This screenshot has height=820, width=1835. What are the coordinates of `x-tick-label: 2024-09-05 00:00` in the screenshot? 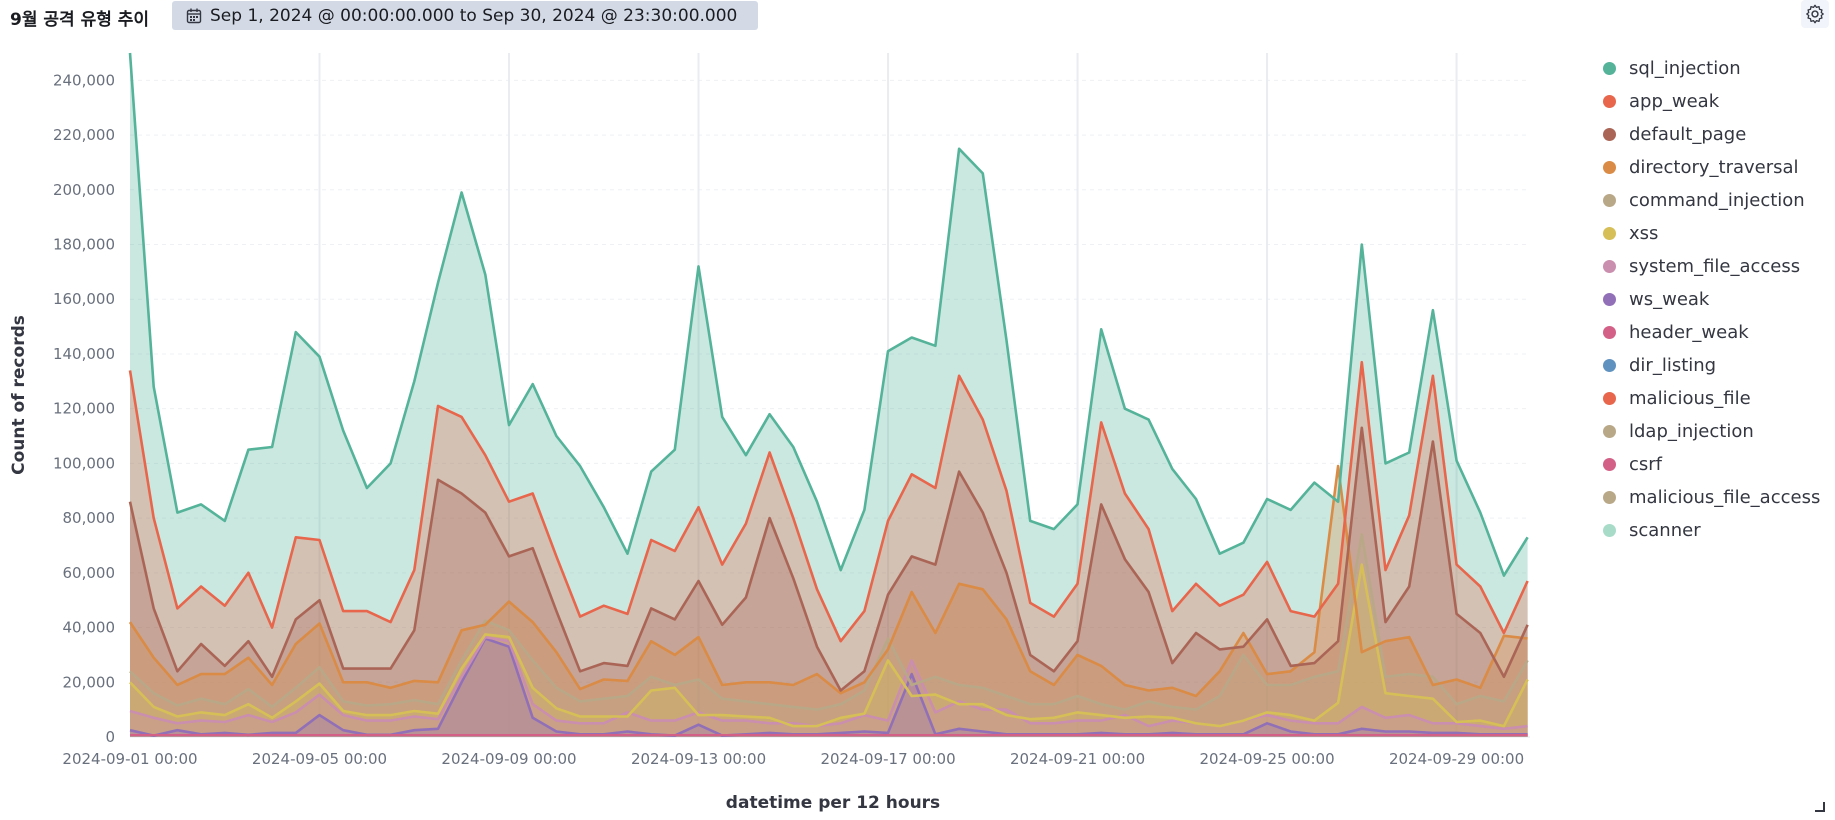 It's located at (319, 759).